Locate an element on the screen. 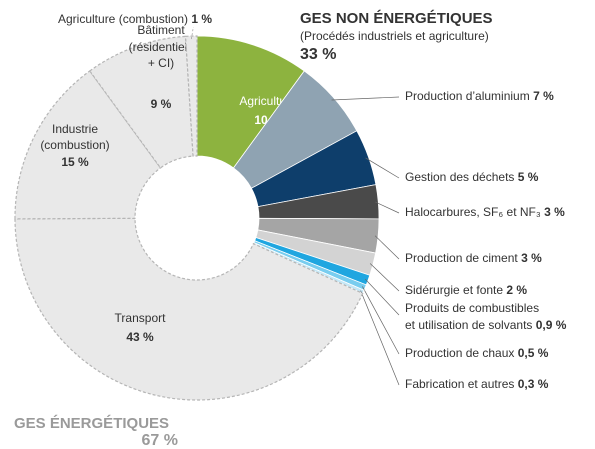  value-label: 43 % is located at coordinates (140, 337).